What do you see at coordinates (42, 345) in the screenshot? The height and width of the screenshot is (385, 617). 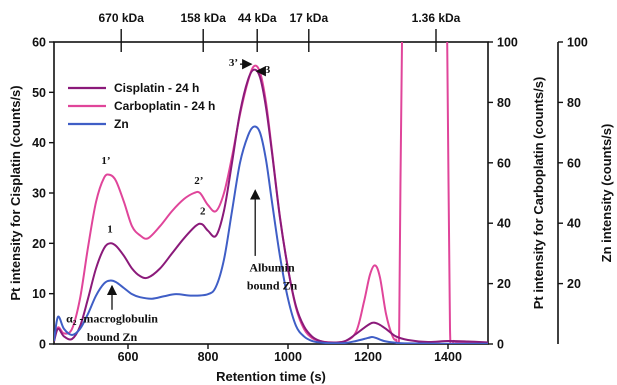 I see `left-y-tick-label: 0` at bounding box center [42, 345].